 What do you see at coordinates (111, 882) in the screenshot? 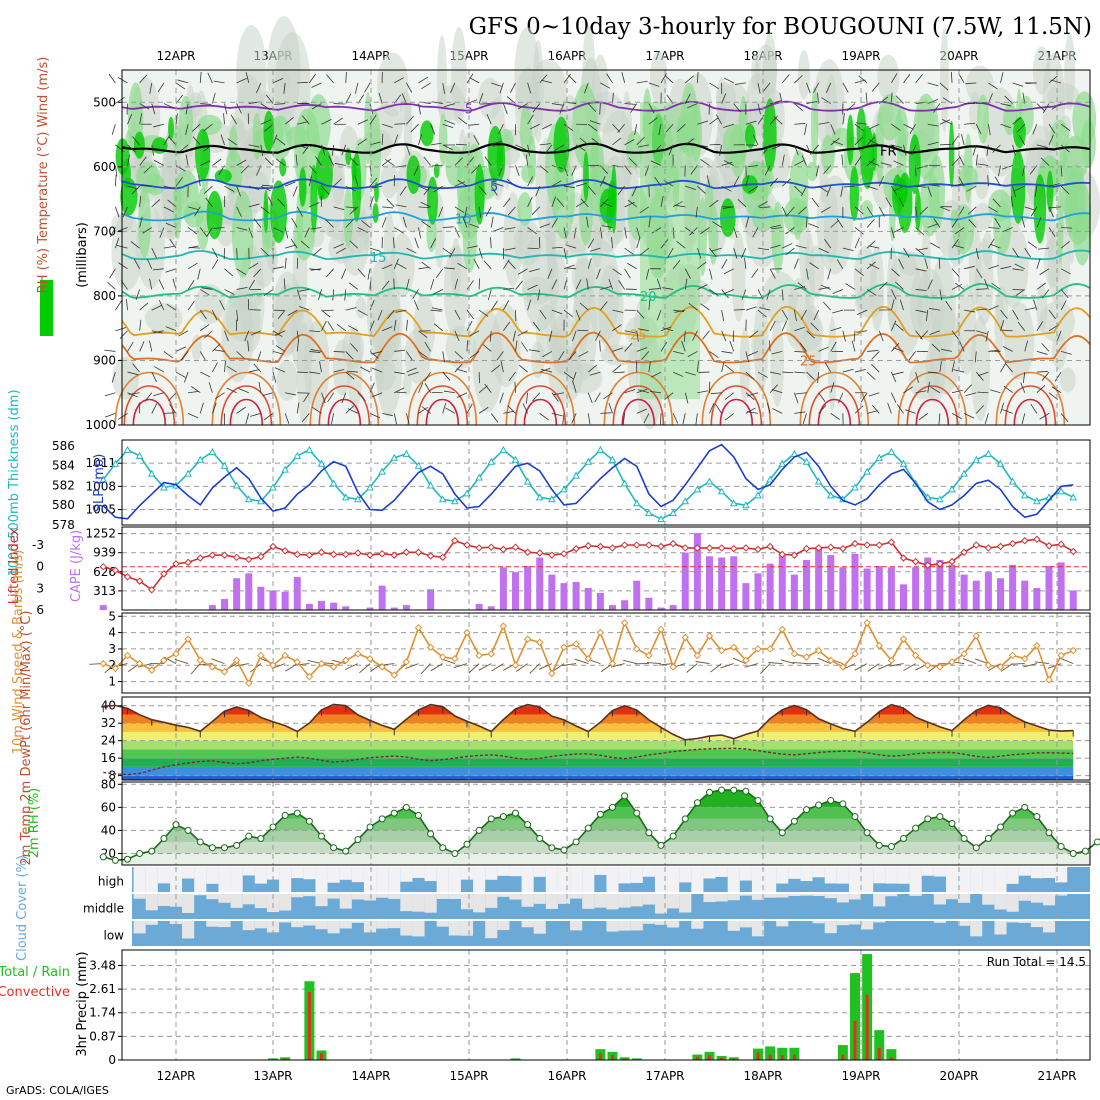
I see `cloud-row-label: high` at bounding box center [111, 882].